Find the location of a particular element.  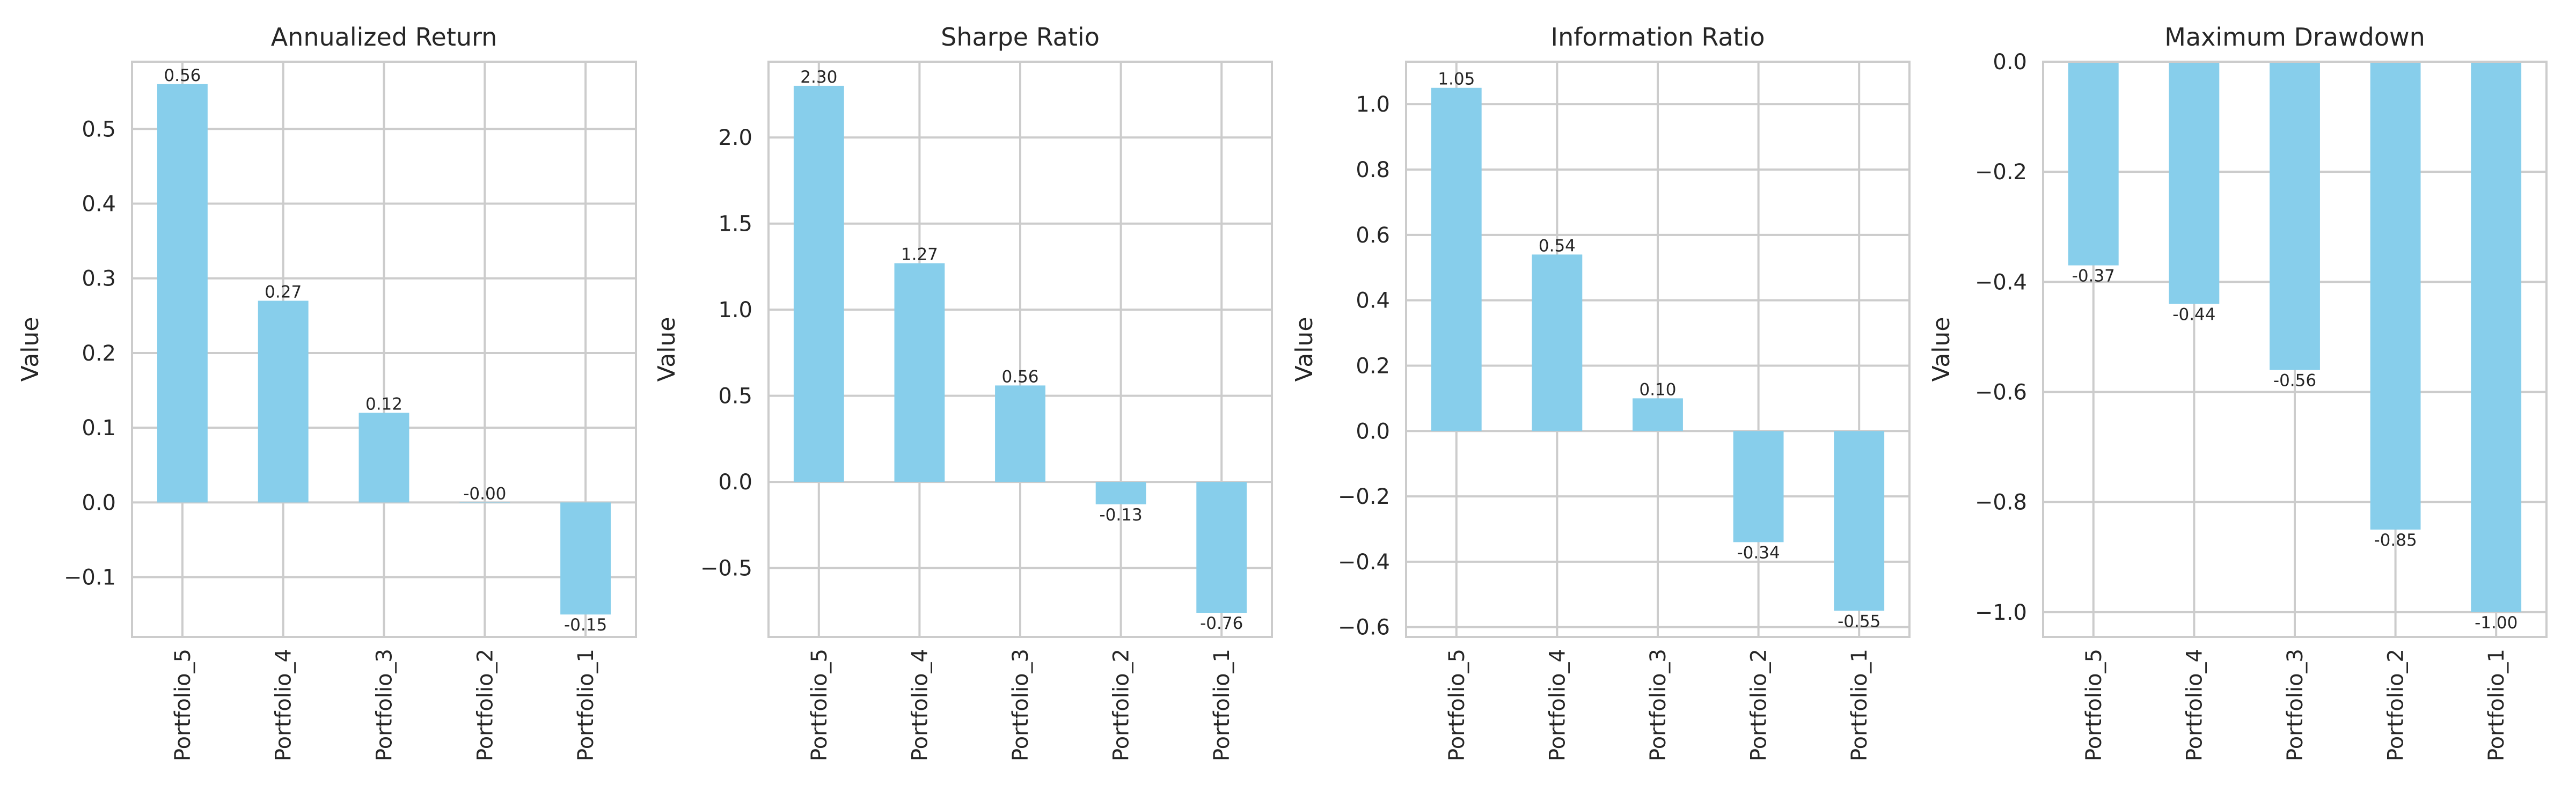

y-tick-label: −1.0 is located at coordinates (2001, 612).